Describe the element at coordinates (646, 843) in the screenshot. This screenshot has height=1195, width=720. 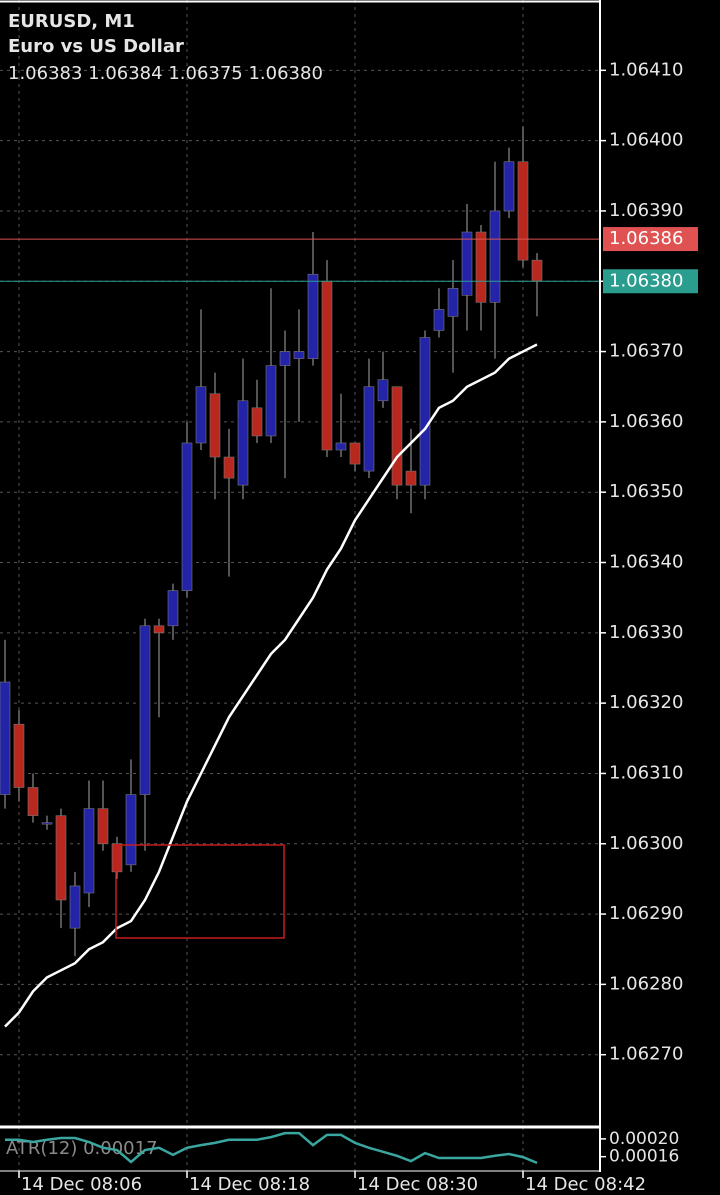
I see `y-tick-label: 1.06300` at that location.